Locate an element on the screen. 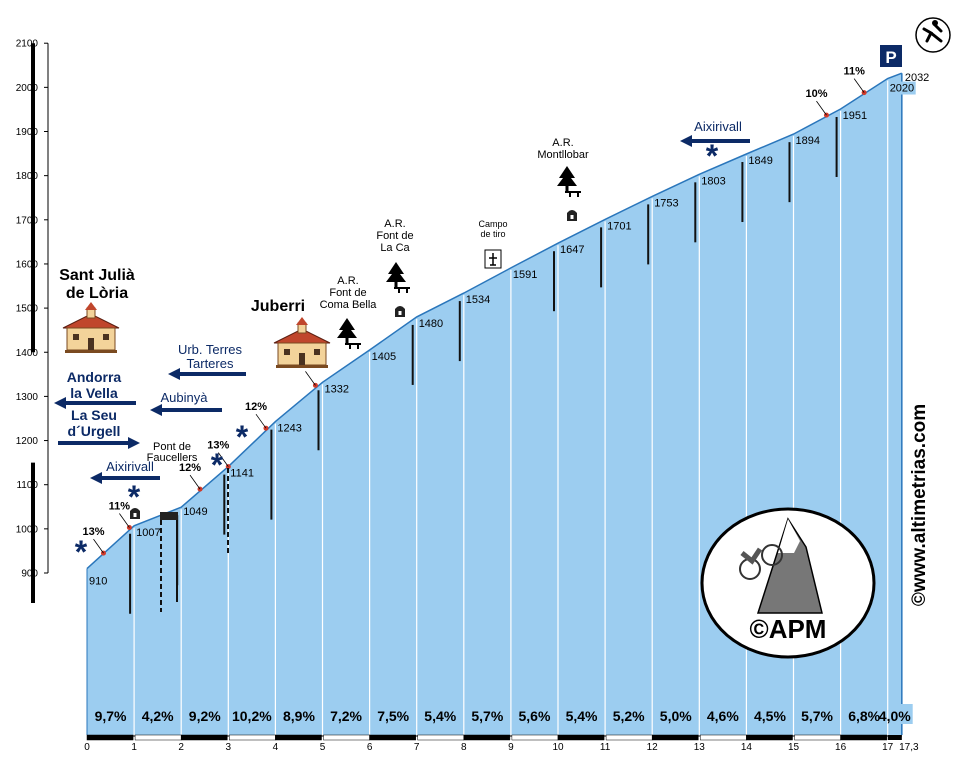 Image resolution: width=963 pixels, height=768 pixels. website-credit: ©www.altimetrias.com is located at coordinates (919, 505).